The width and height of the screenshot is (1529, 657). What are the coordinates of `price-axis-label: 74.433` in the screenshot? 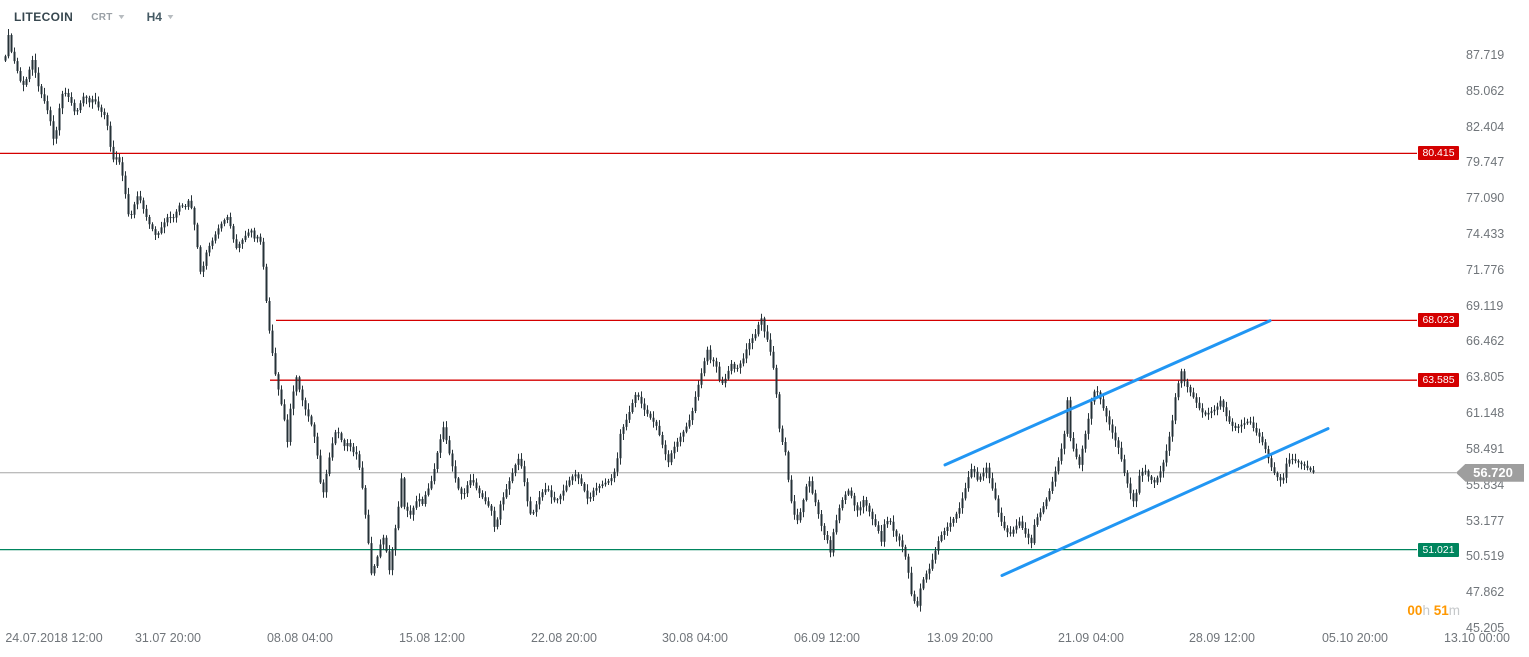 It's located at (1485, 234).